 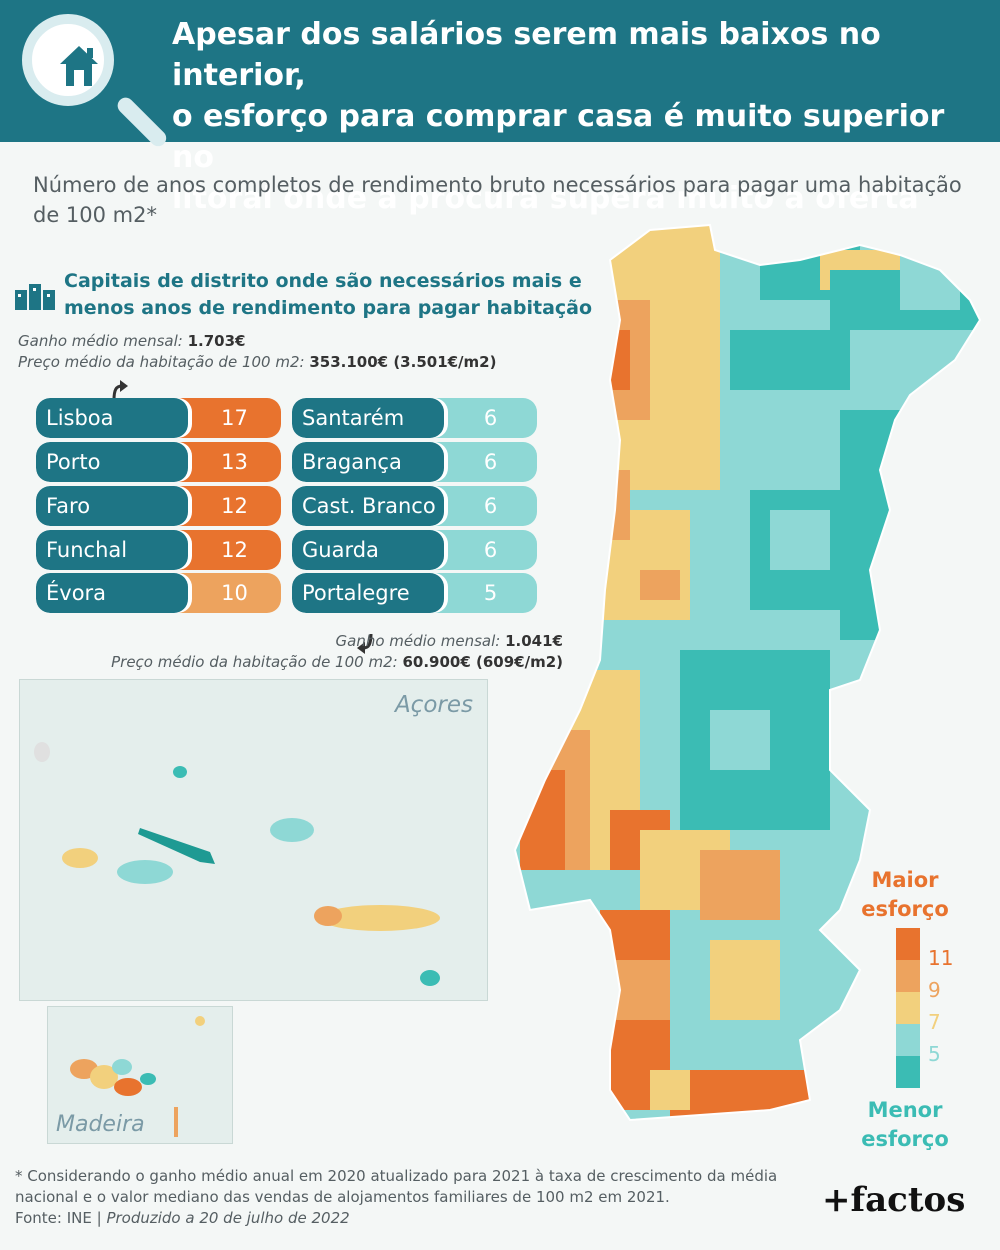 What do you see at coordinates (227, 593) in the screenshot?
I see `capital-years-value: 10` at bounding box center [227, 593].